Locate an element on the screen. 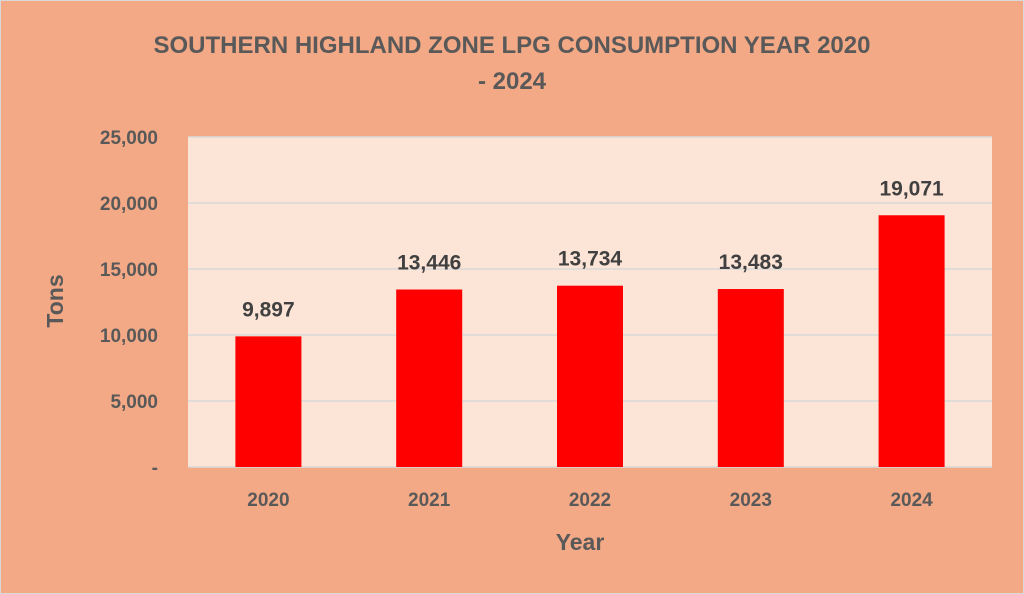 The height and width of the screenshot is (594, 1024). x-axis-title: Year is located at coordinates (580, 542).